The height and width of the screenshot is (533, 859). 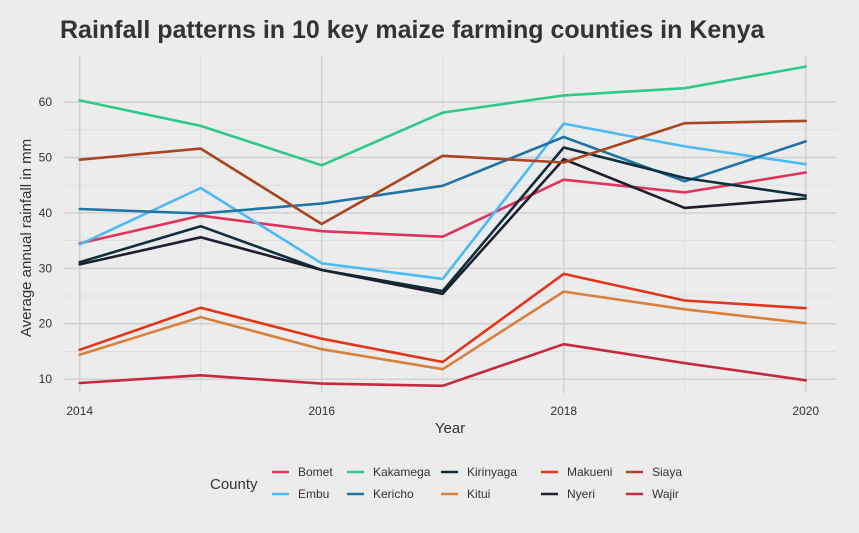 What do you see at coordinates (443, 330) in the screenshot?
I see `series-line-kitui` at bounding box center [443, 330].